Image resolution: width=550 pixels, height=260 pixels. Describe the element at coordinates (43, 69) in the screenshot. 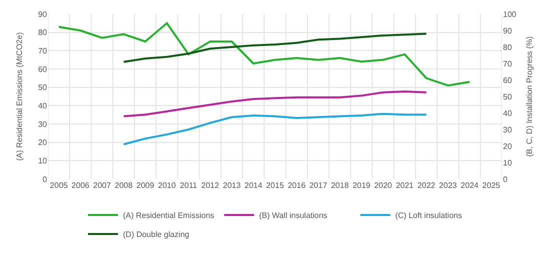

I see `y-tick-label: 60` at that location.